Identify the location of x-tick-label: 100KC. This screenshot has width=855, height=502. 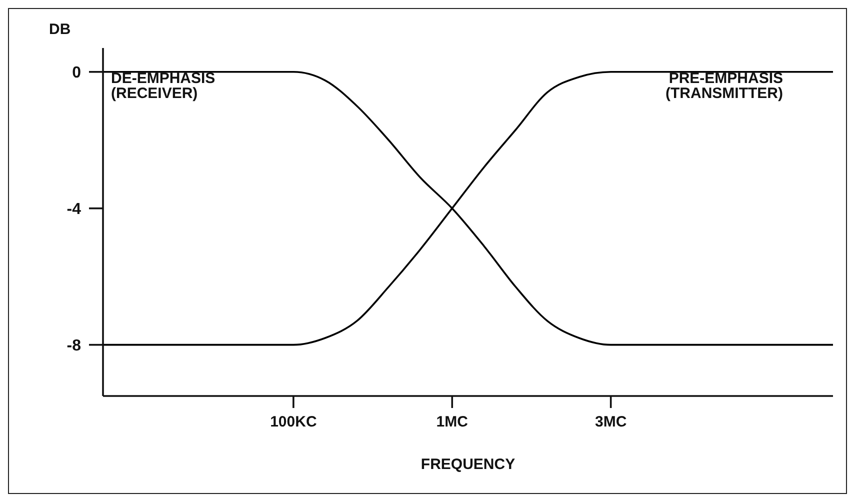
(293, 422).